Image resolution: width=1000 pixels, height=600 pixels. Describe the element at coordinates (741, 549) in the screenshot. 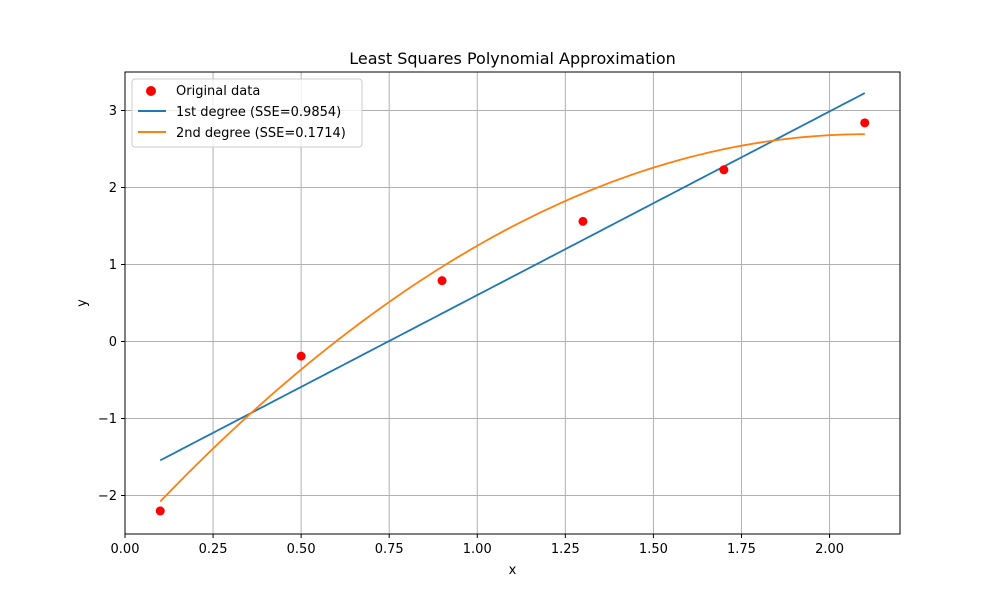

I see `x-tick-label: 1.75` at that location.